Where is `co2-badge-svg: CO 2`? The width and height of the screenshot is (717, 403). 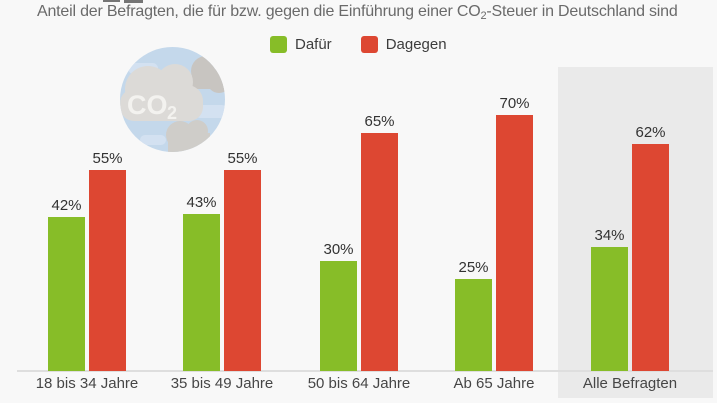 co2-badge-svg: CO 2 is located at coordinates (172, 99).